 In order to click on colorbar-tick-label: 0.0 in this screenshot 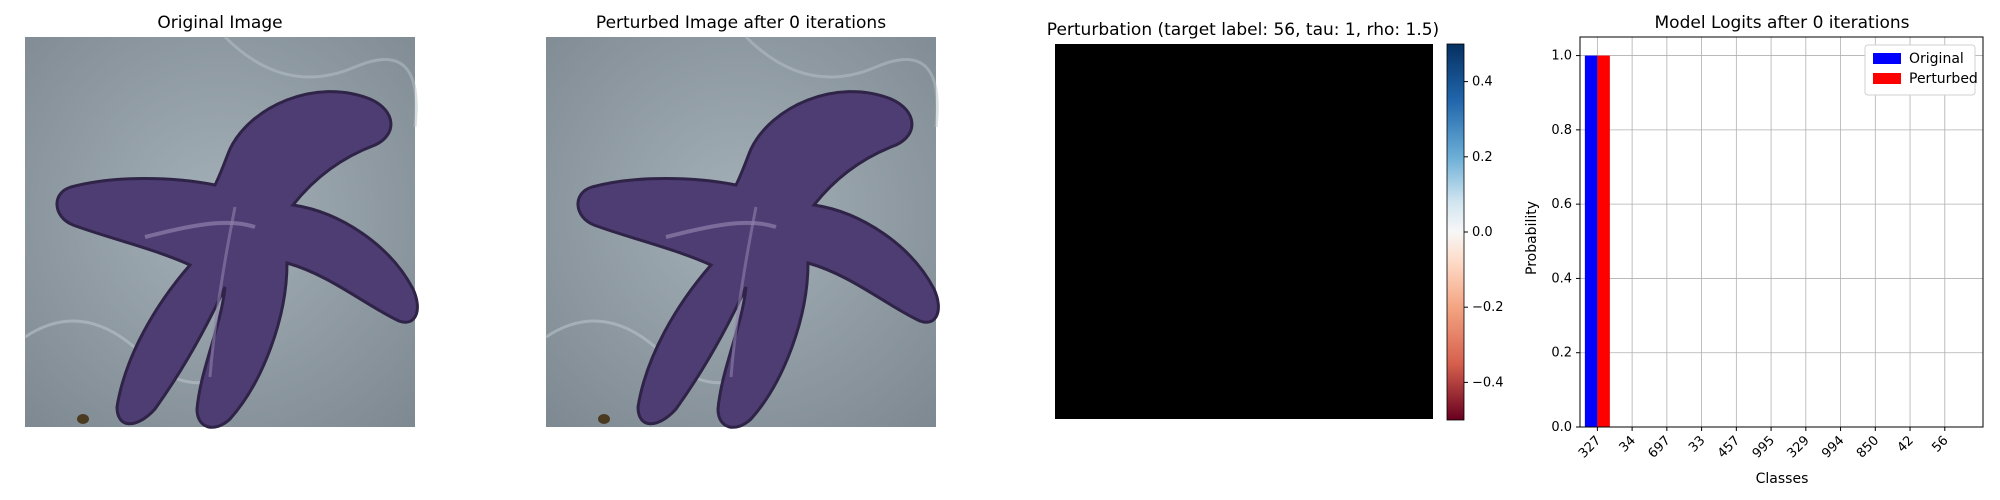, I will do `click(1482, 232)`.